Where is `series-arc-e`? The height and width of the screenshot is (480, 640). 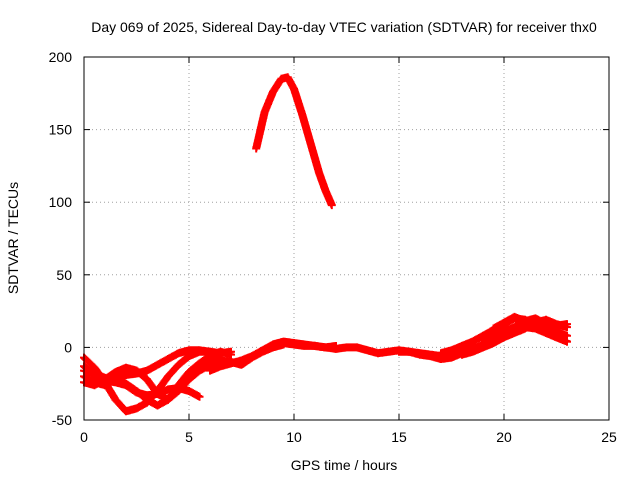
series-arc-e is located at coordinates (142, 381).